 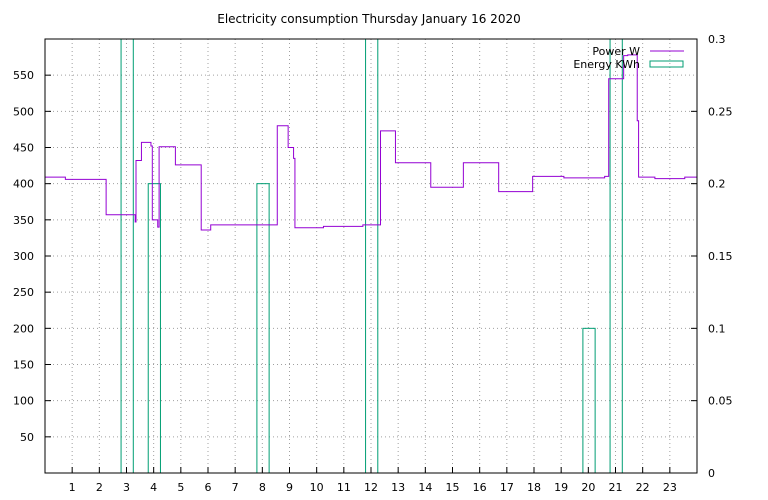 I want to click on x-tick-label: 21, so click(x=616, y=487).